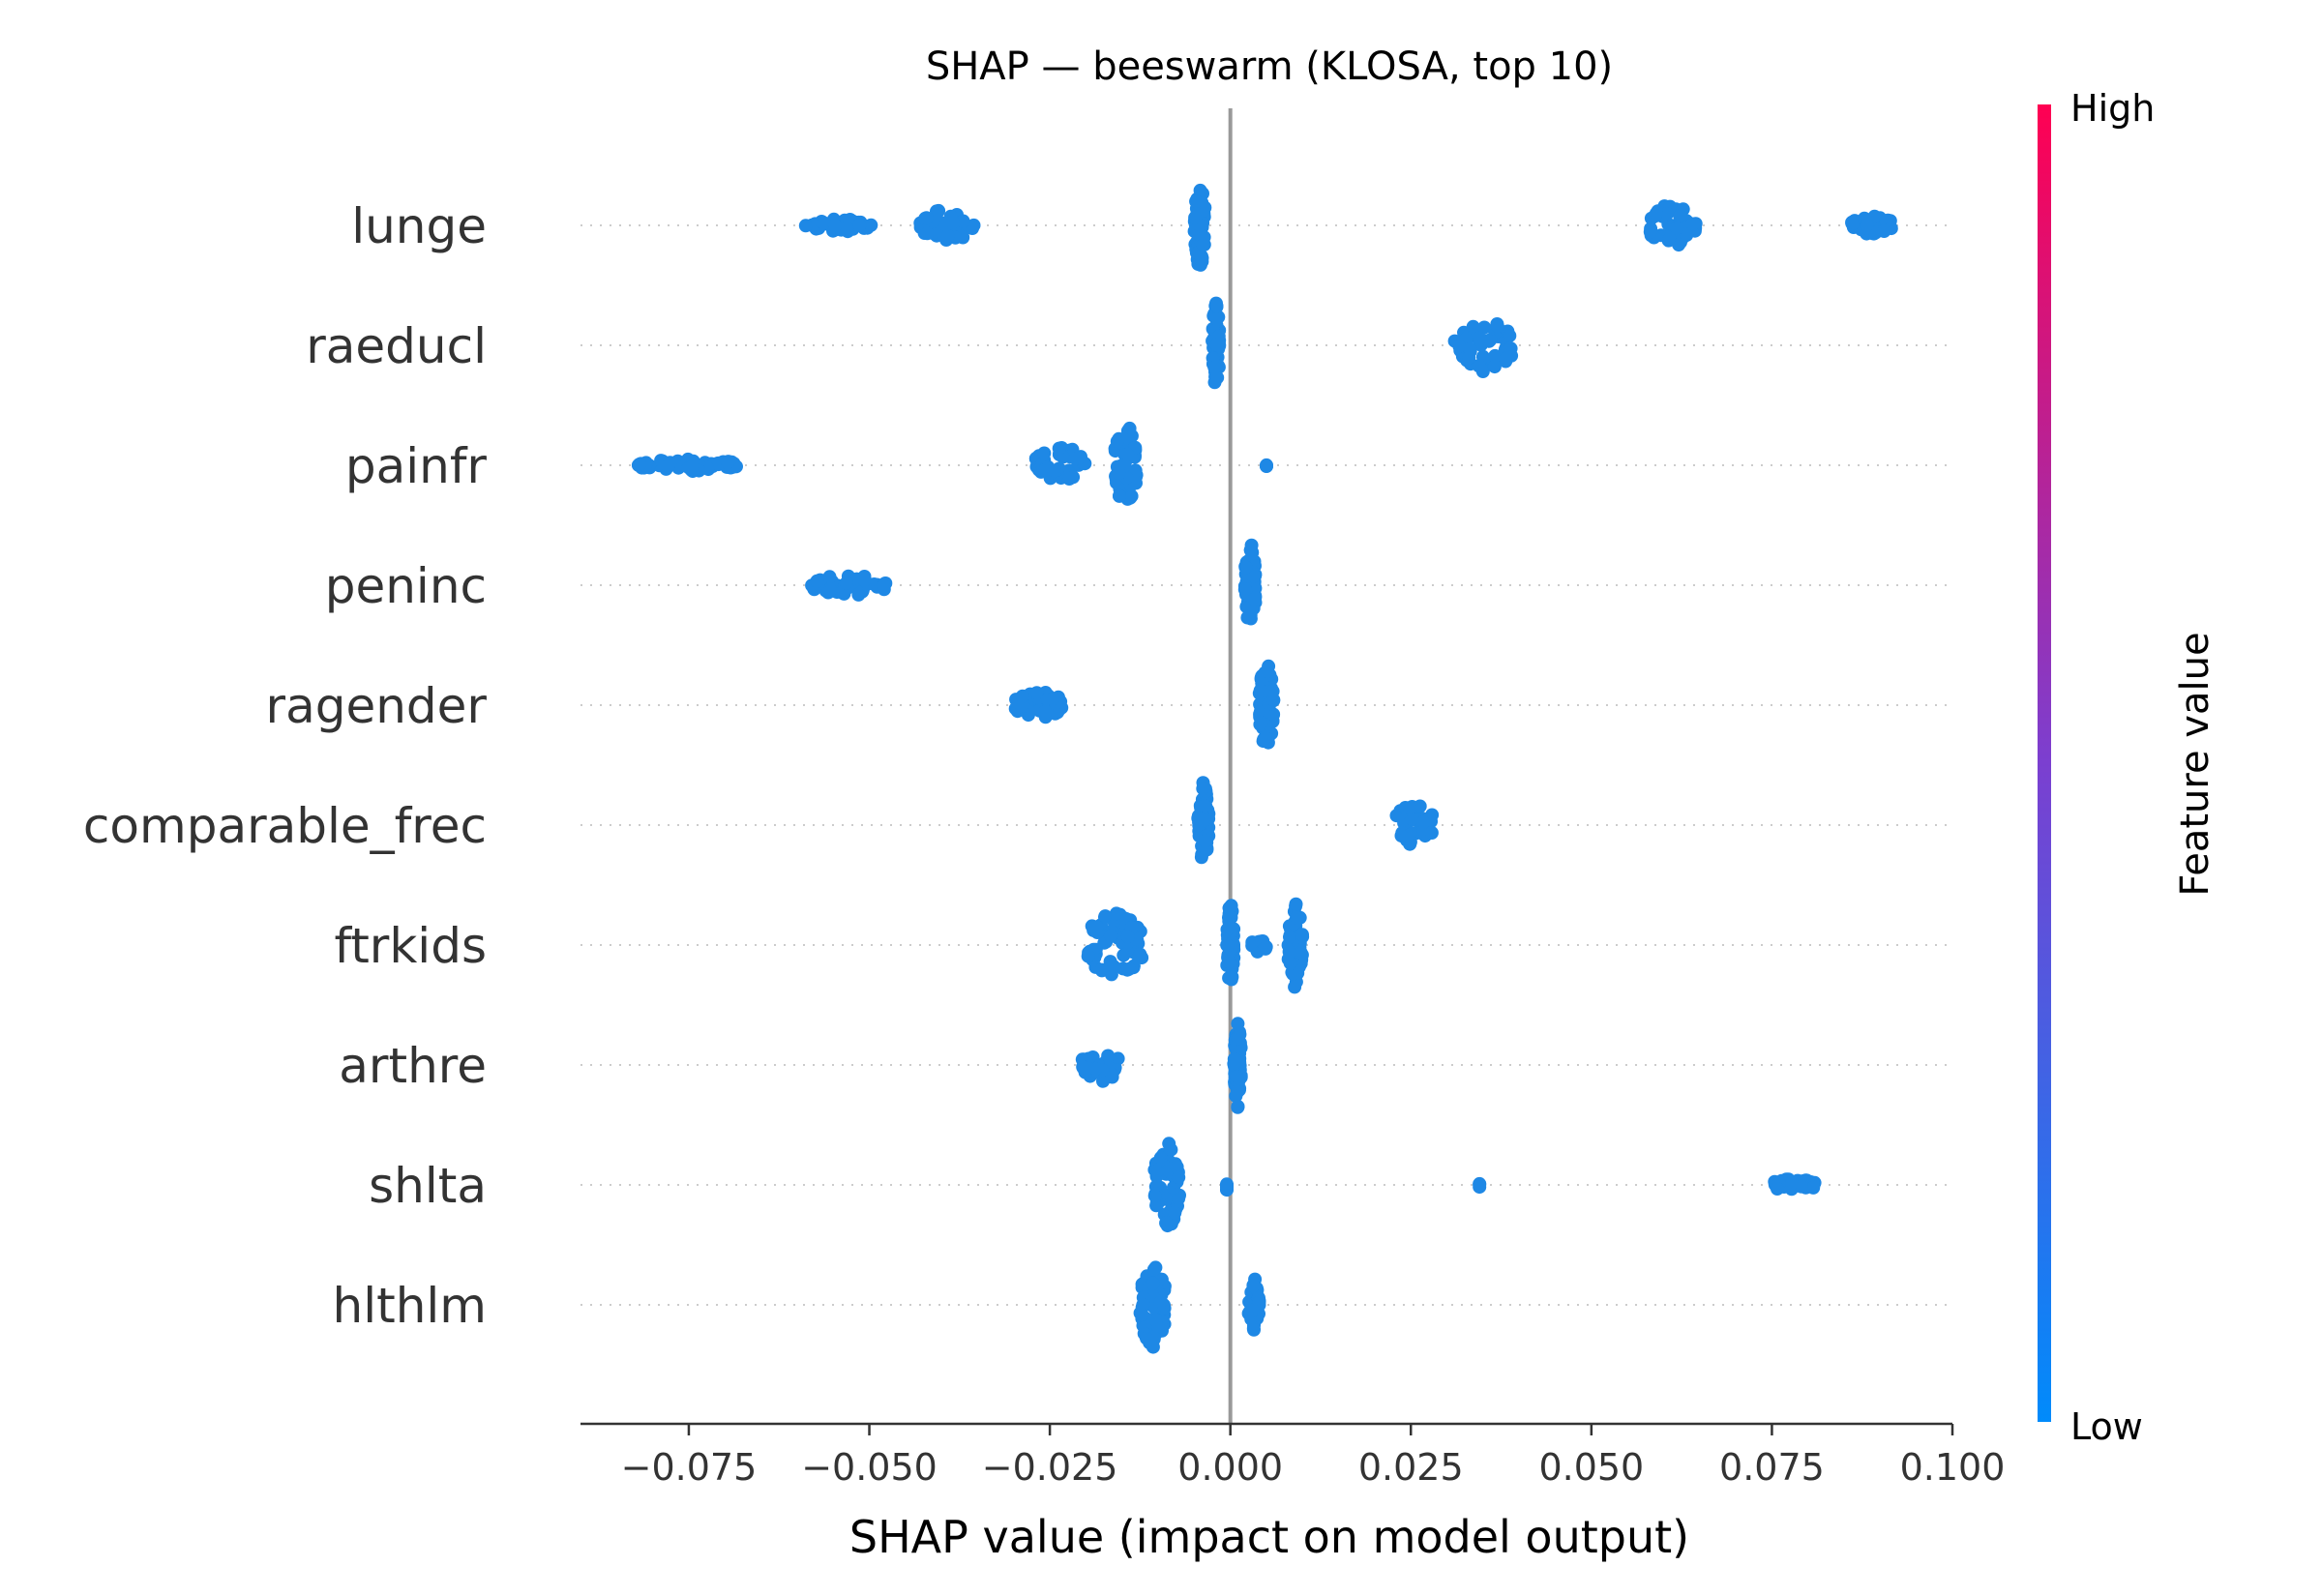 Image resolution: width=2322 pixels, height=1596 pixels. What do you see at coordinates (410, 1306) in the screenshot?
I see `feature-label: hlthlm` at bounding box center [410, 1306].